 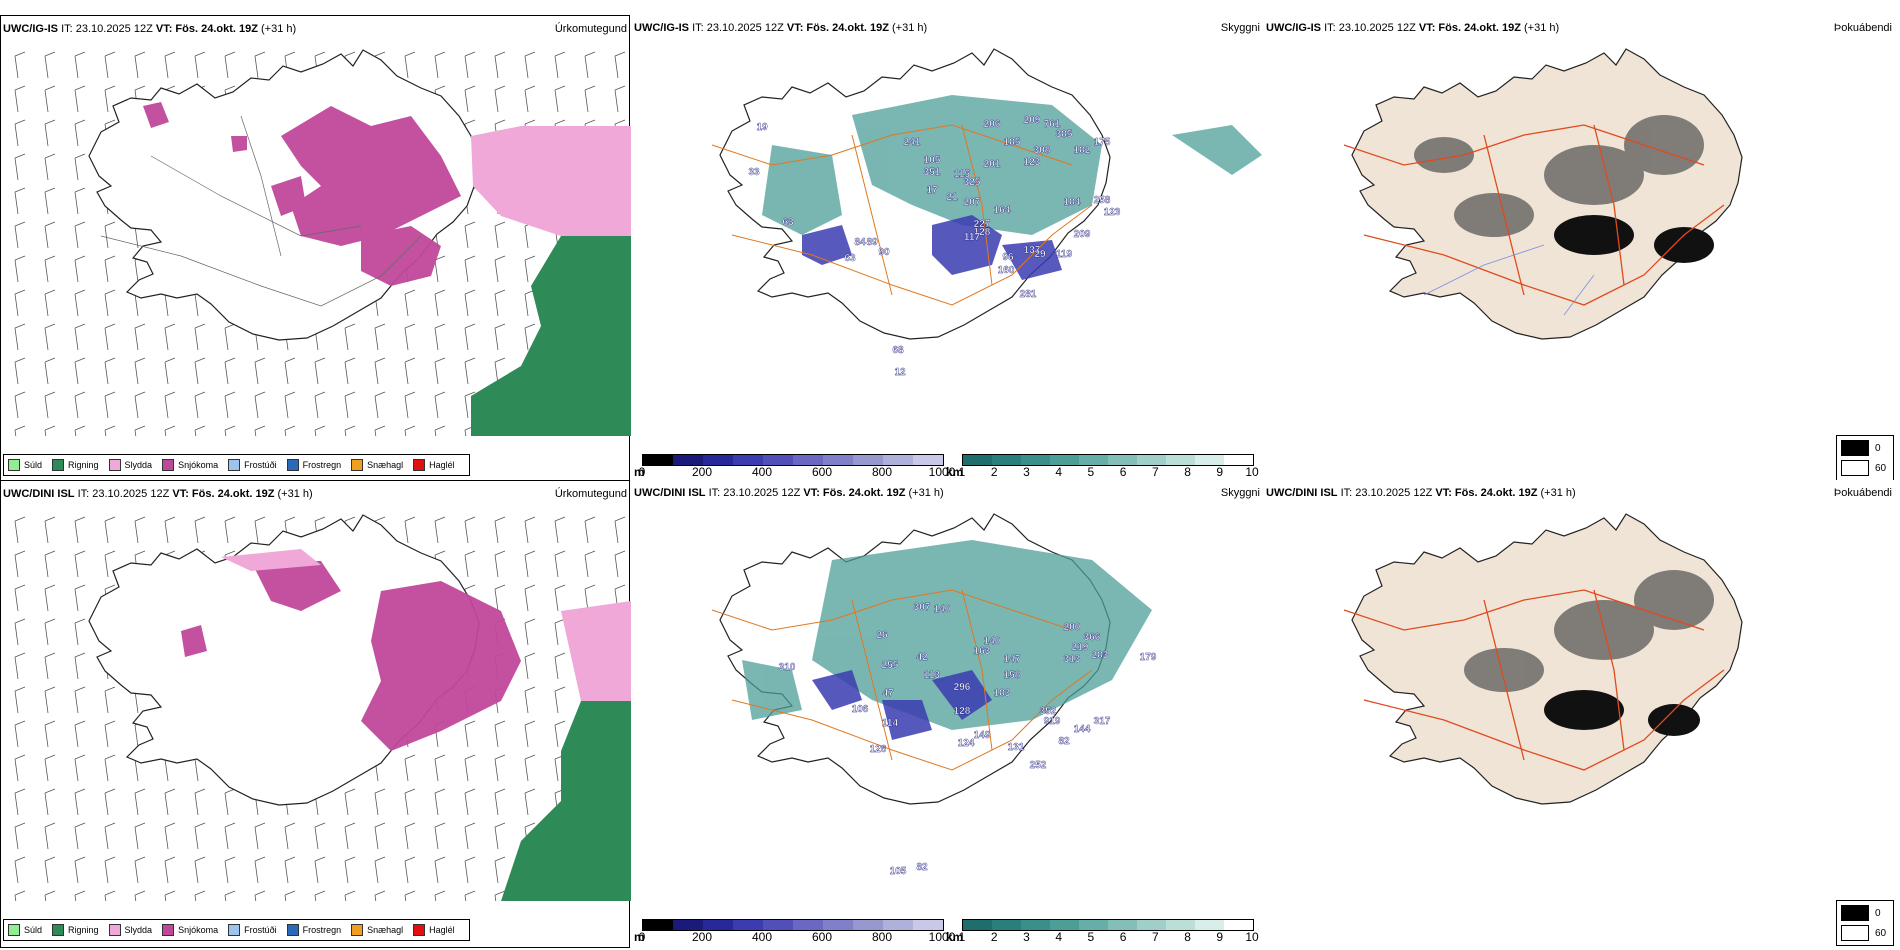 What do you see at coordinates (1112, 212) in the screenshot?
I see `cloud-base-label: 123` at bounding box center [1112, 212].